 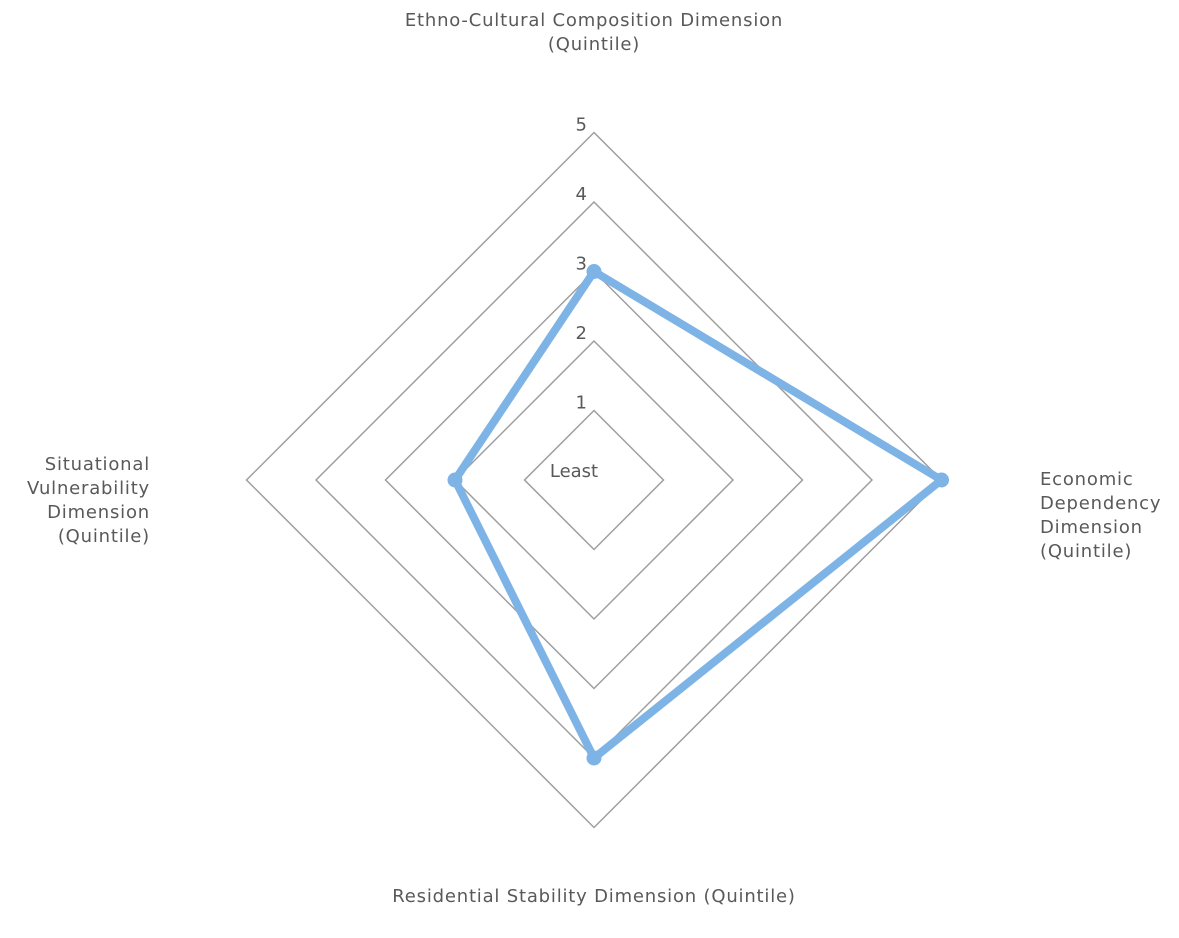 I want to click on axis-label-economic-dependency: Economic Dependency Dimension (Quintile), so click(x=1101, y=515).